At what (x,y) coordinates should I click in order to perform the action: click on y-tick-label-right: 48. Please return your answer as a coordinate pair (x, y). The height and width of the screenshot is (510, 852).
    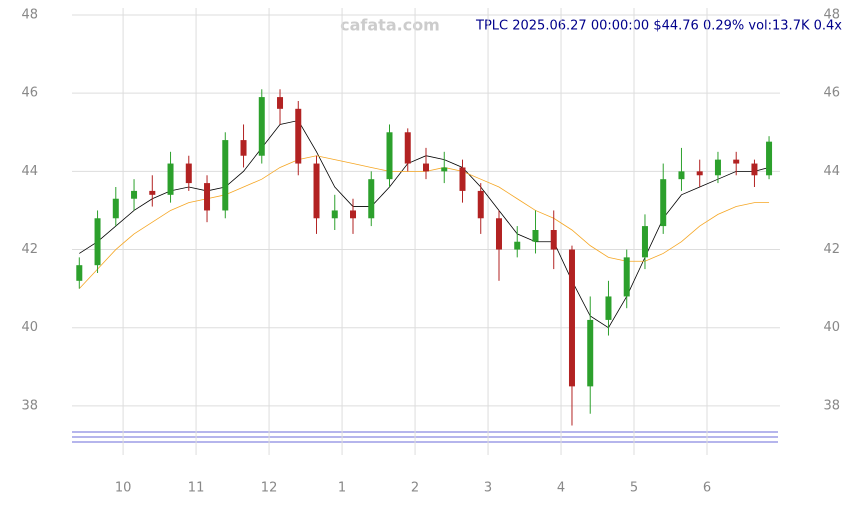
    Looking at the image, I should click on (831, 15).